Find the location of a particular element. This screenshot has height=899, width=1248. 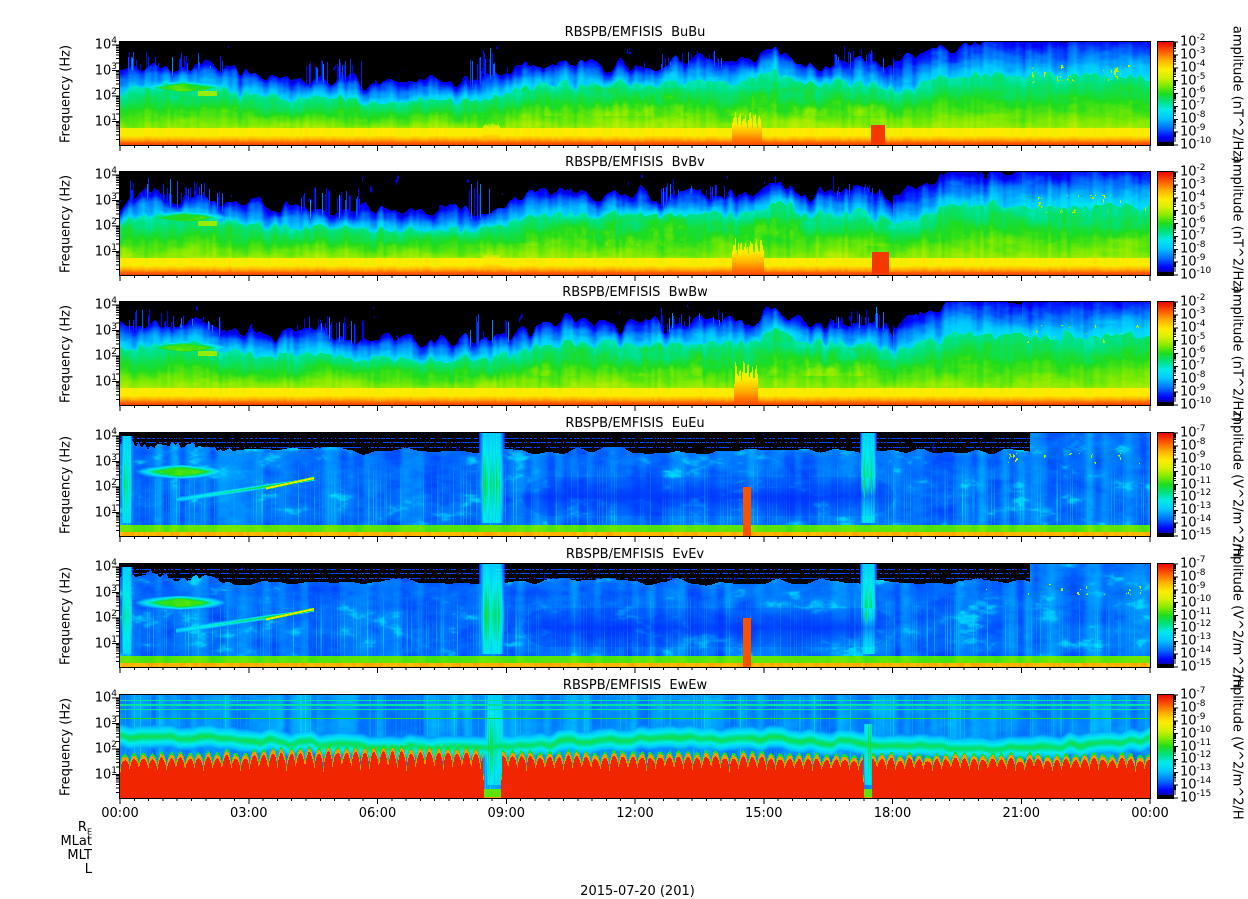

colorbar-label-EwEw: mplitude (V^2/m^2/H is located at coordinates (1237, 746).